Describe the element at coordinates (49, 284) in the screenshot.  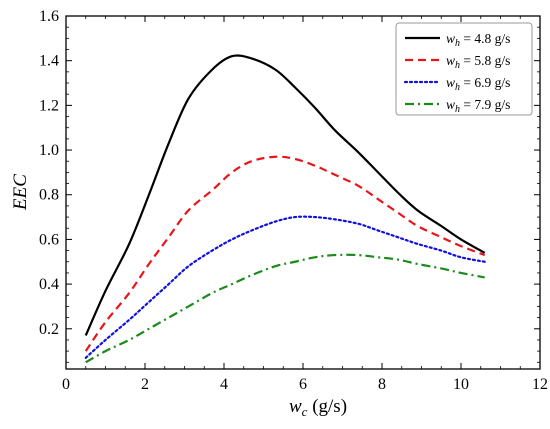
I see `y-tick-label: 0.4` at that location.